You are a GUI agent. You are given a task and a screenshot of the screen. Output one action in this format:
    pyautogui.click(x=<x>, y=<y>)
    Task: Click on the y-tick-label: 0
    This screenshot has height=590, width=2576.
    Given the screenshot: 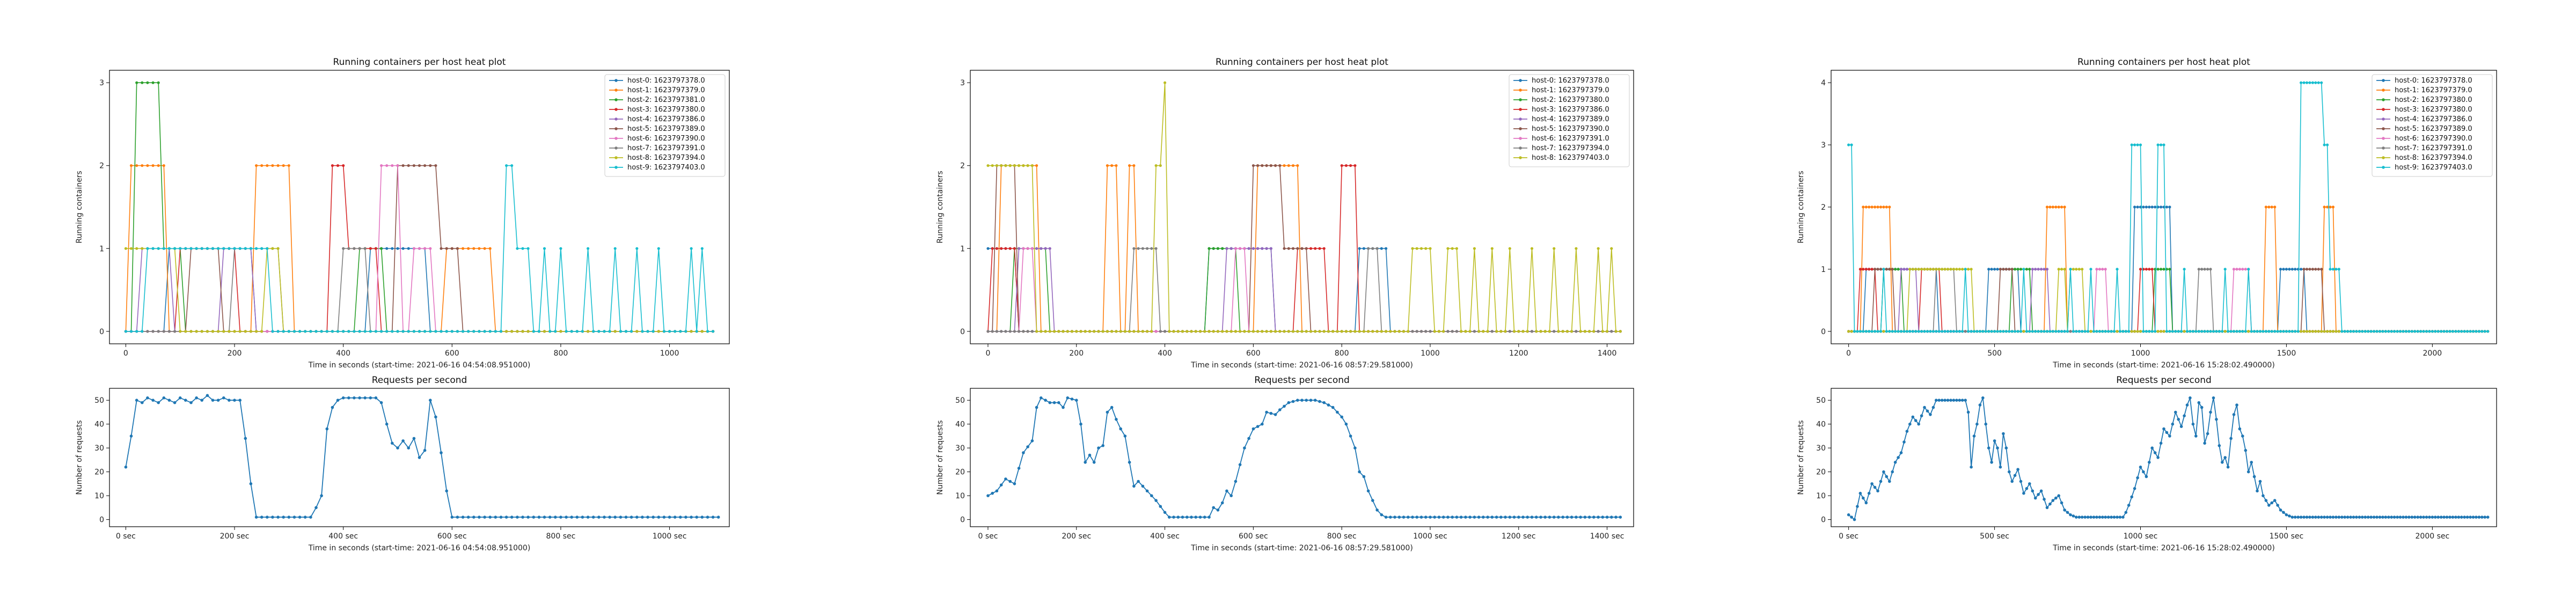 What is the action you would take?
    pyautogui.click(x=101, y=332)
    